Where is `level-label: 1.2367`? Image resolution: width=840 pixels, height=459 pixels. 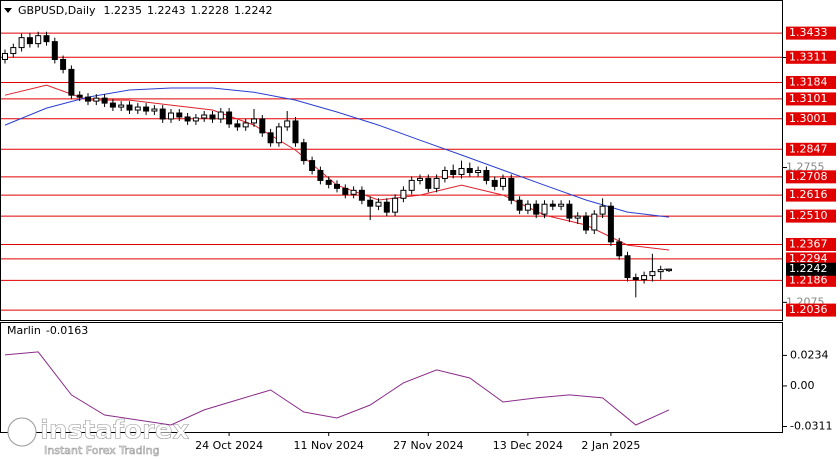 level-label: 1.2367 is located at coordinates (808, 243).